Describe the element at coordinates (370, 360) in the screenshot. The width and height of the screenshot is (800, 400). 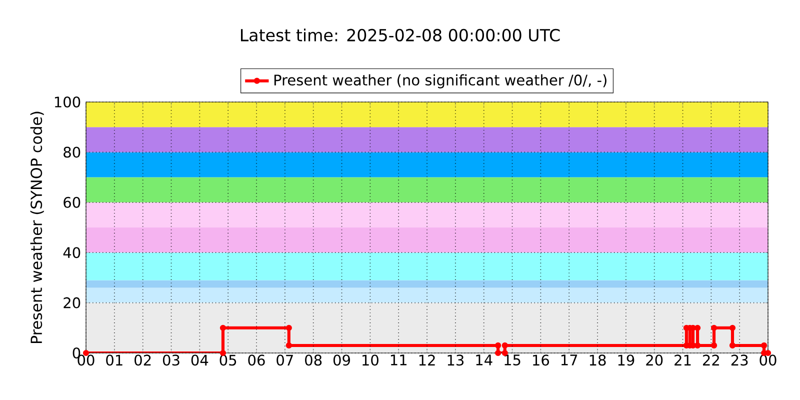
I see `x-tick-label: 10` at that location.